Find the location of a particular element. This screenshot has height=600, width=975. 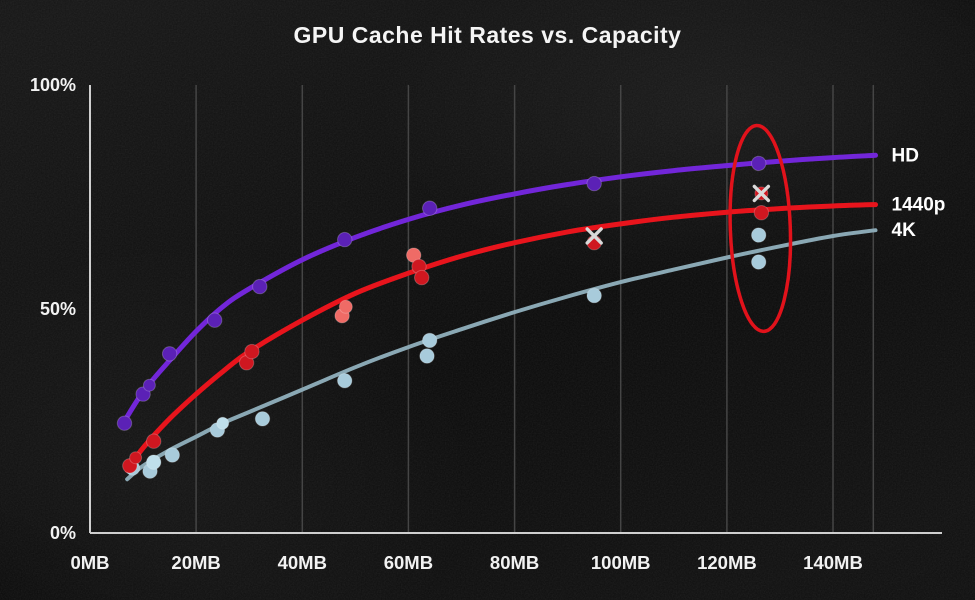

x-tick-label: 80MB is located at coordinates (514, 562).